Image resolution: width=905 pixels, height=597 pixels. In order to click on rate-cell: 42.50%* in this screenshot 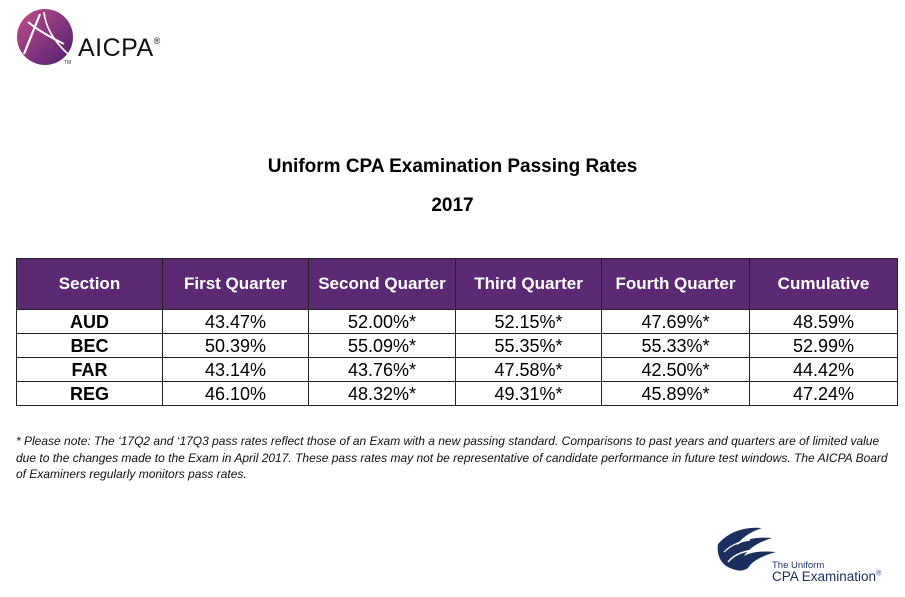, I will do `click(675, 369)`.